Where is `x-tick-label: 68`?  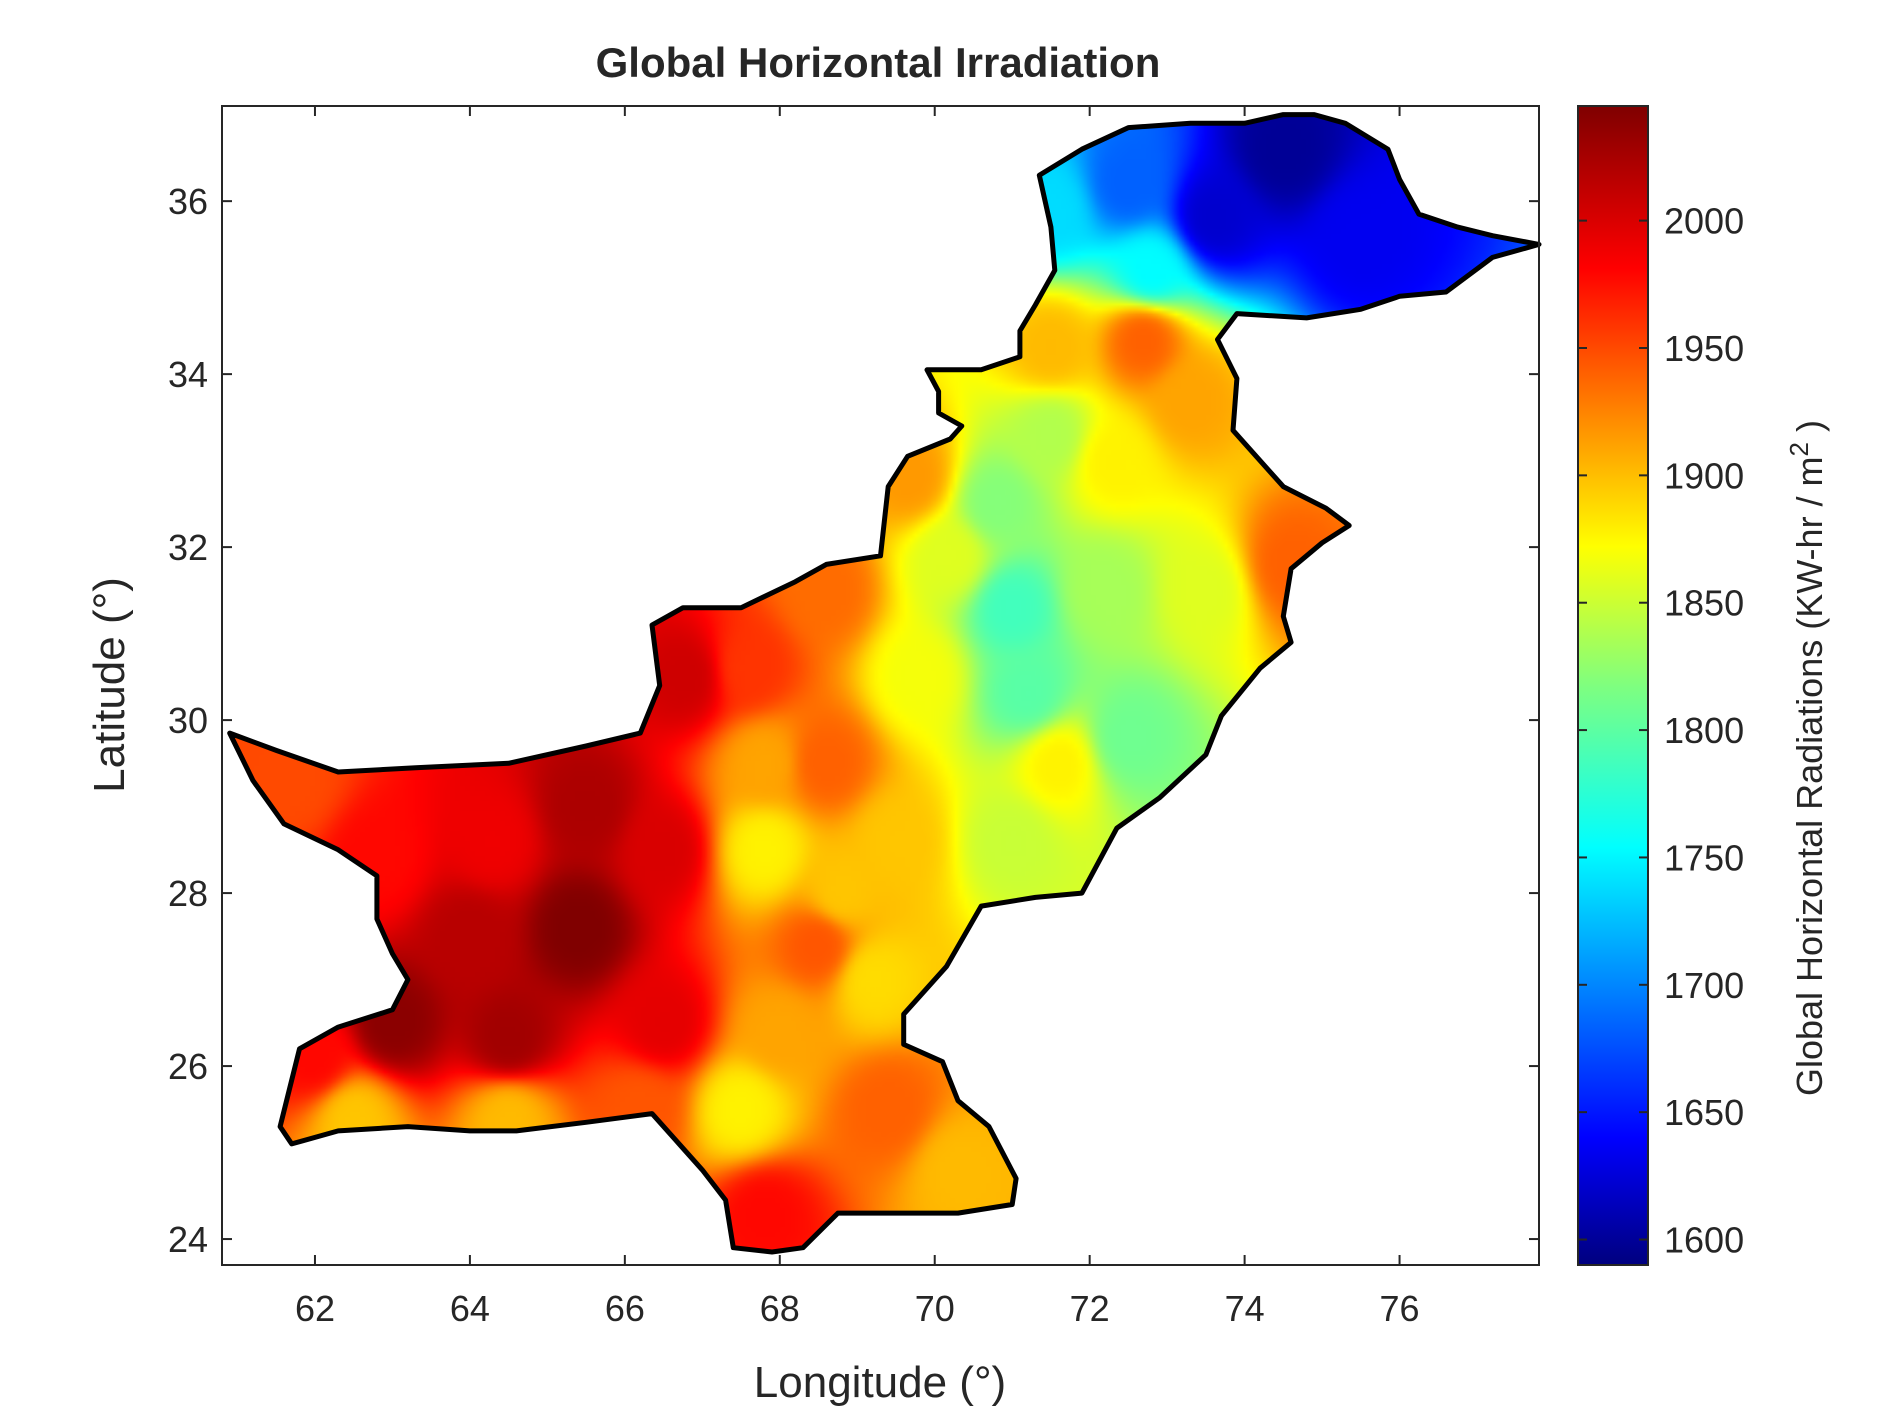
x-tick-label: 68 is located at coordinates (780, 1308).